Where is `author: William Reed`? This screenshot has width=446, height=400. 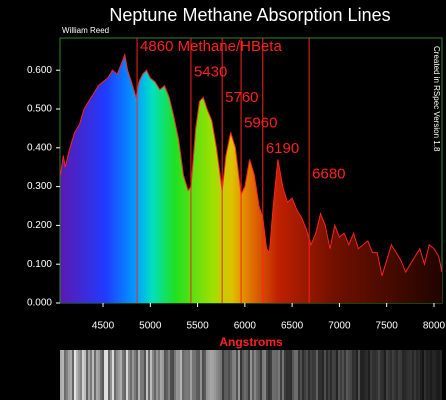 author: William Reed is located at coordinates (85, 30).